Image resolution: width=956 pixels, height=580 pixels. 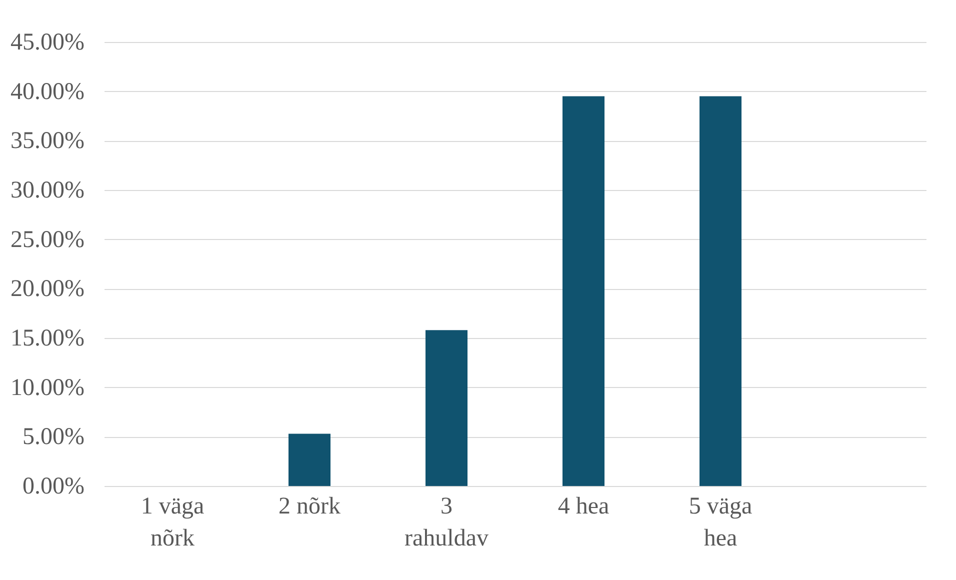 What do you see at coordinates (47, 339) in the screenshot?
I see `y-tick-label: 15.00%` at bounding box center [47, 339].